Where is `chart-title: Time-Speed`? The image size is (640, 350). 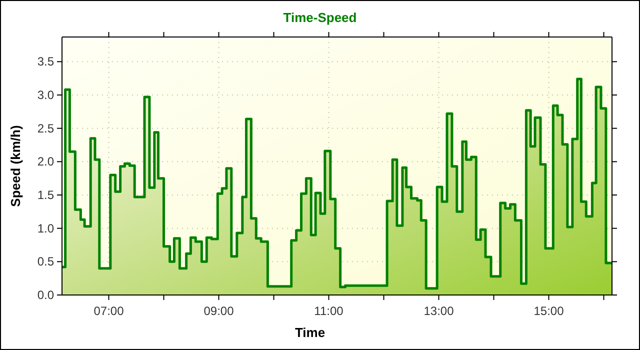 chart-title: Time-Speed is located at coordinates (320, 17).